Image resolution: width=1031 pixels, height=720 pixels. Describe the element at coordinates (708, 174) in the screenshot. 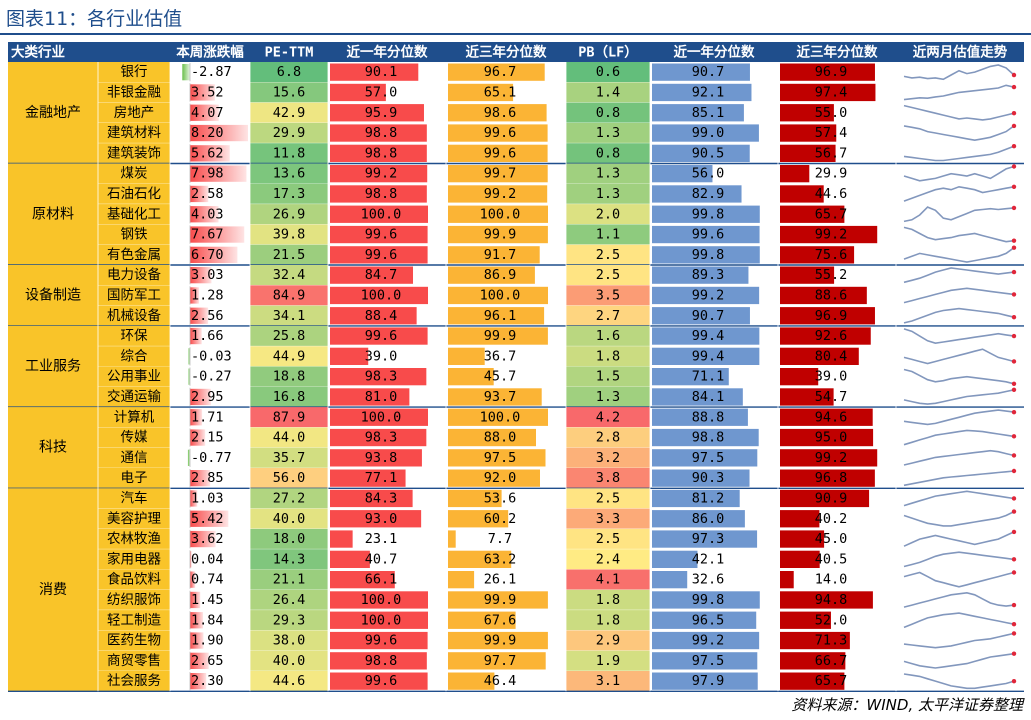

I see `pb-1y-pct-value: 56.0` at that location.